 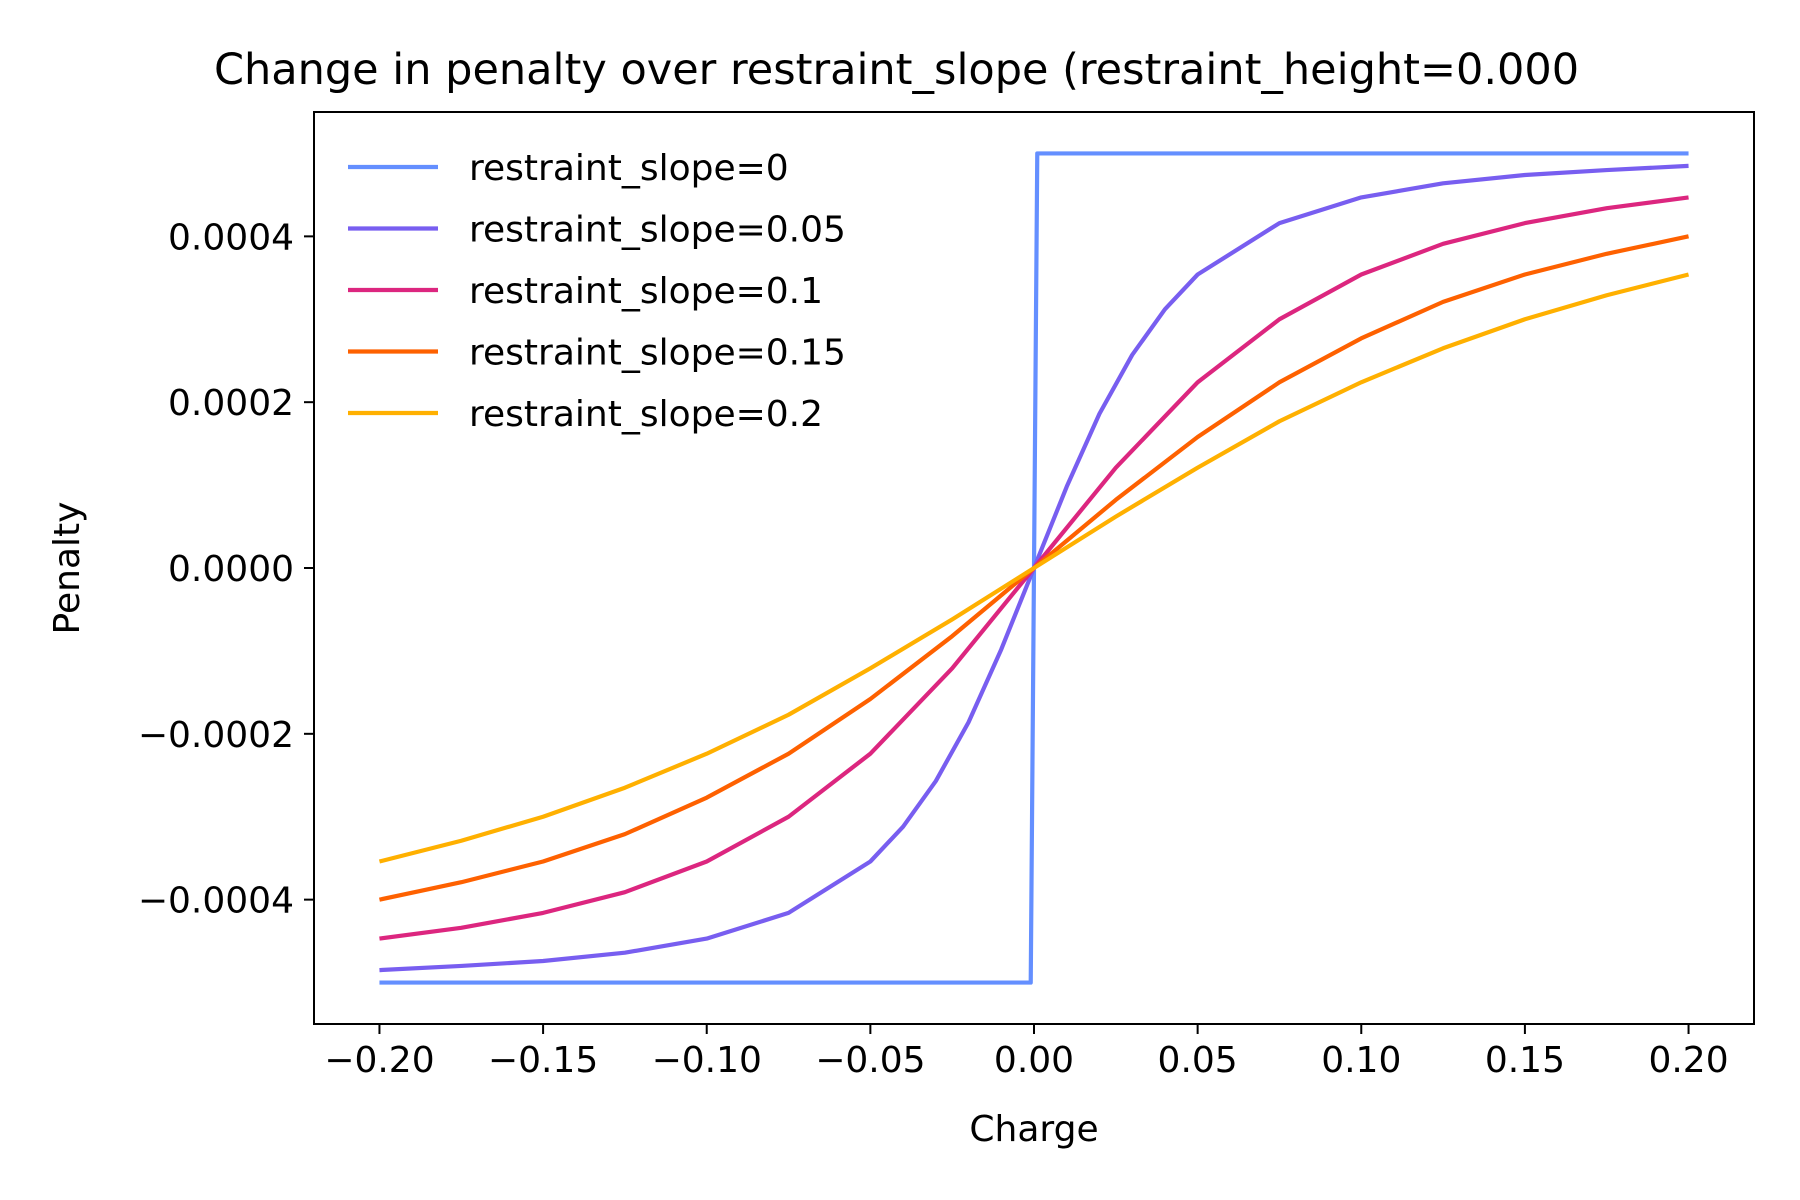 What do you see at coordinates (1033, 1129) in the screenshot?
I see `x-axis-label: Charge` at bounding box center [1033, 1129].